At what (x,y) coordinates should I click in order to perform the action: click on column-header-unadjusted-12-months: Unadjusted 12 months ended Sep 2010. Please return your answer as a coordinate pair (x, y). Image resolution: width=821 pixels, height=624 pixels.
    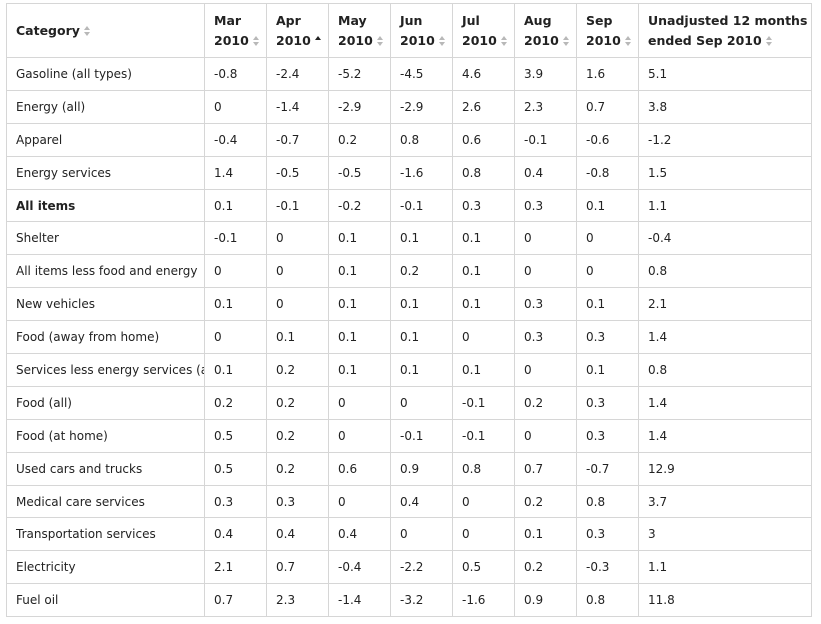
    Looking at the image, I should click on (725, 30).